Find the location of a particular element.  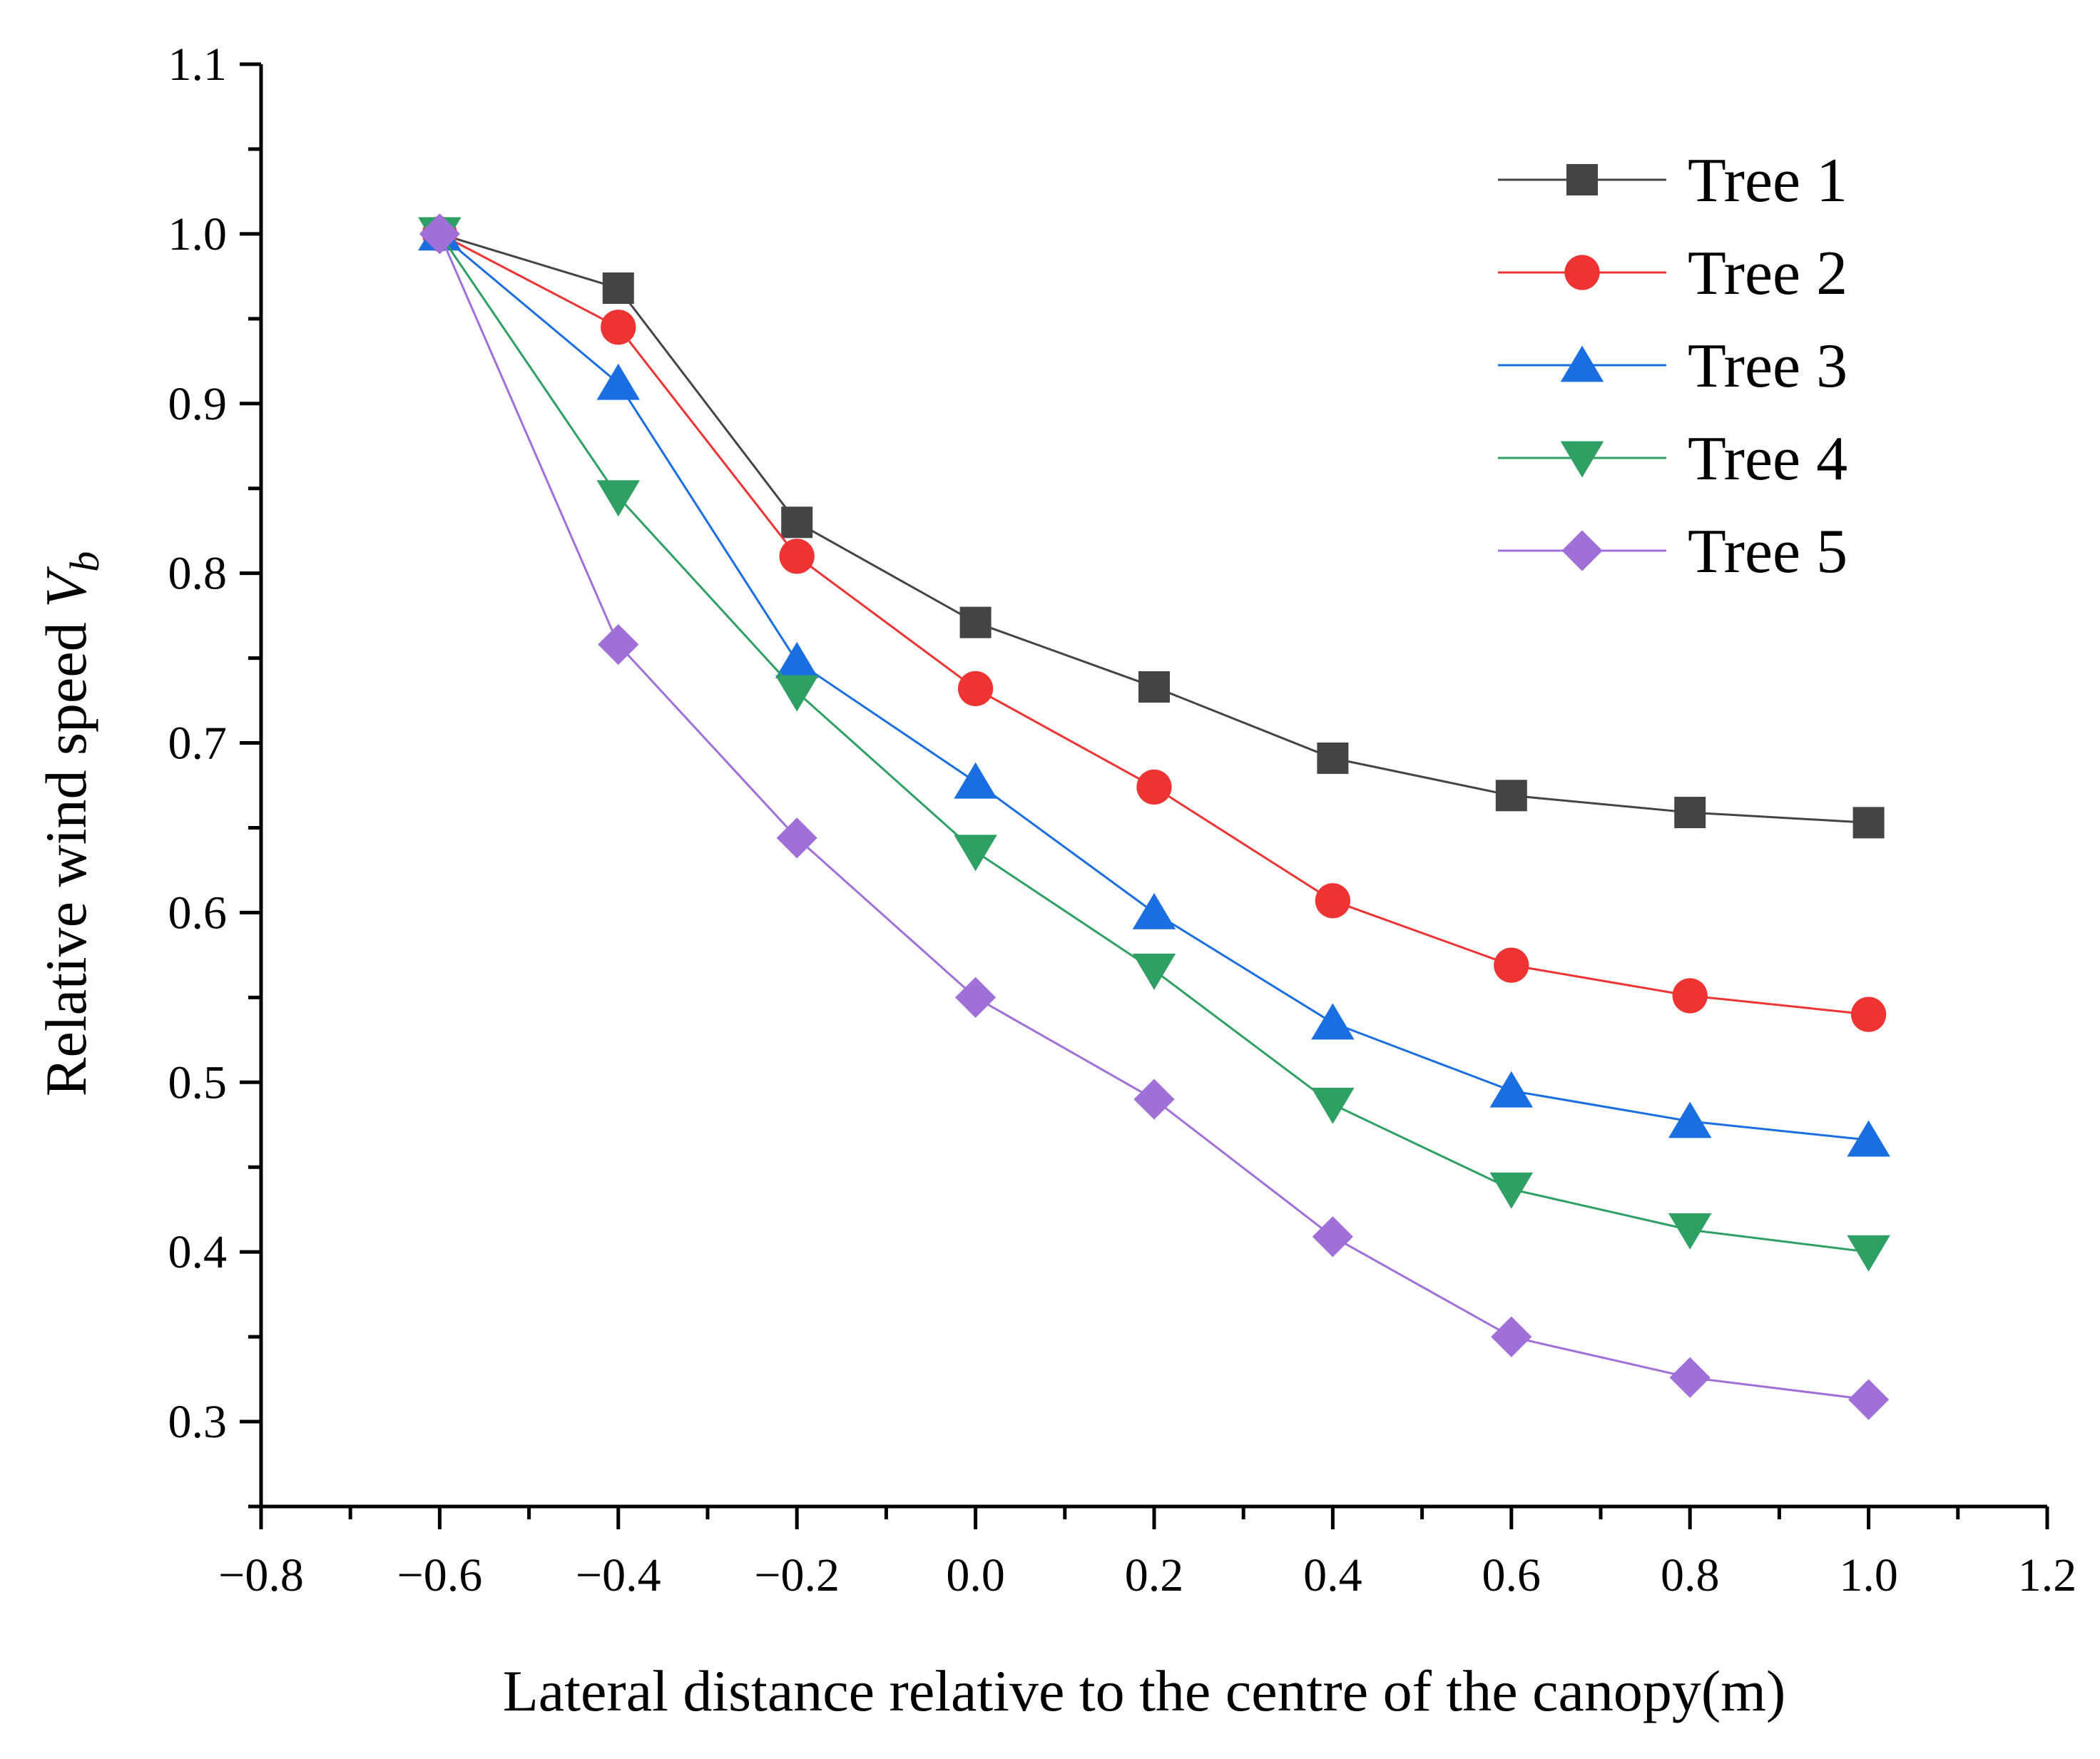

y-tick-label: 0.8 is located at coordinates (198, 574).